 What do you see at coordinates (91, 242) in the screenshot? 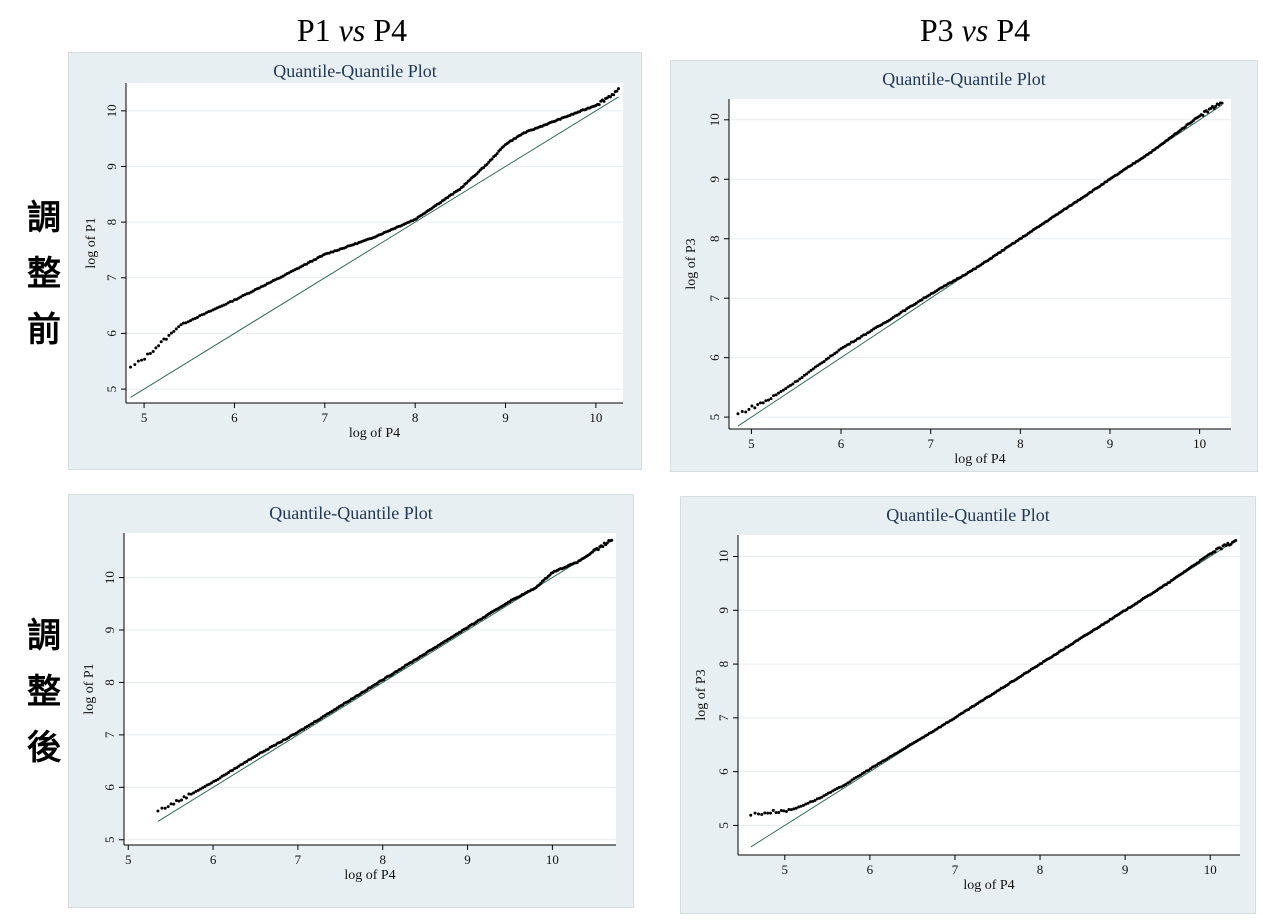
I see `y-axis-label: log of P1` at bounding box center [91, 242].